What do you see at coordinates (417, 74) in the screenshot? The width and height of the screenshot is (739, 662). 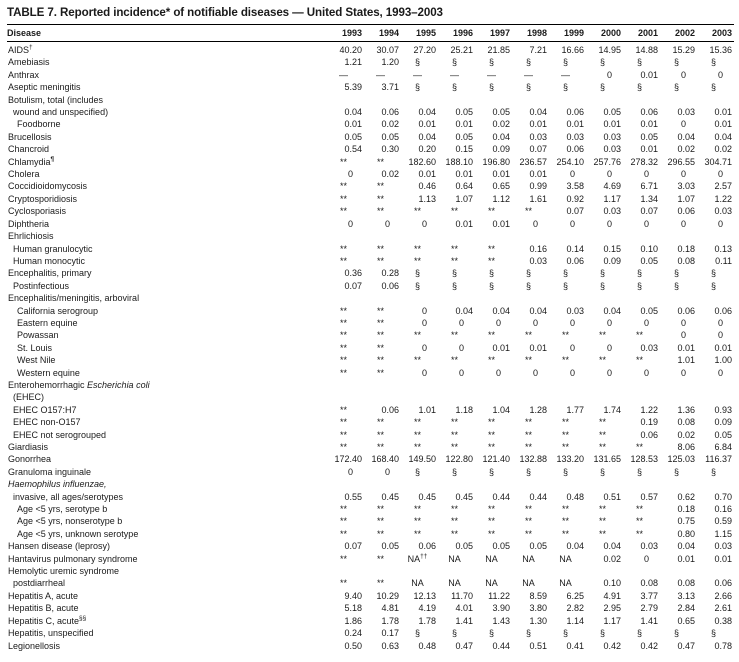 I see `value-cell: —` at bounding box center [417, 74].